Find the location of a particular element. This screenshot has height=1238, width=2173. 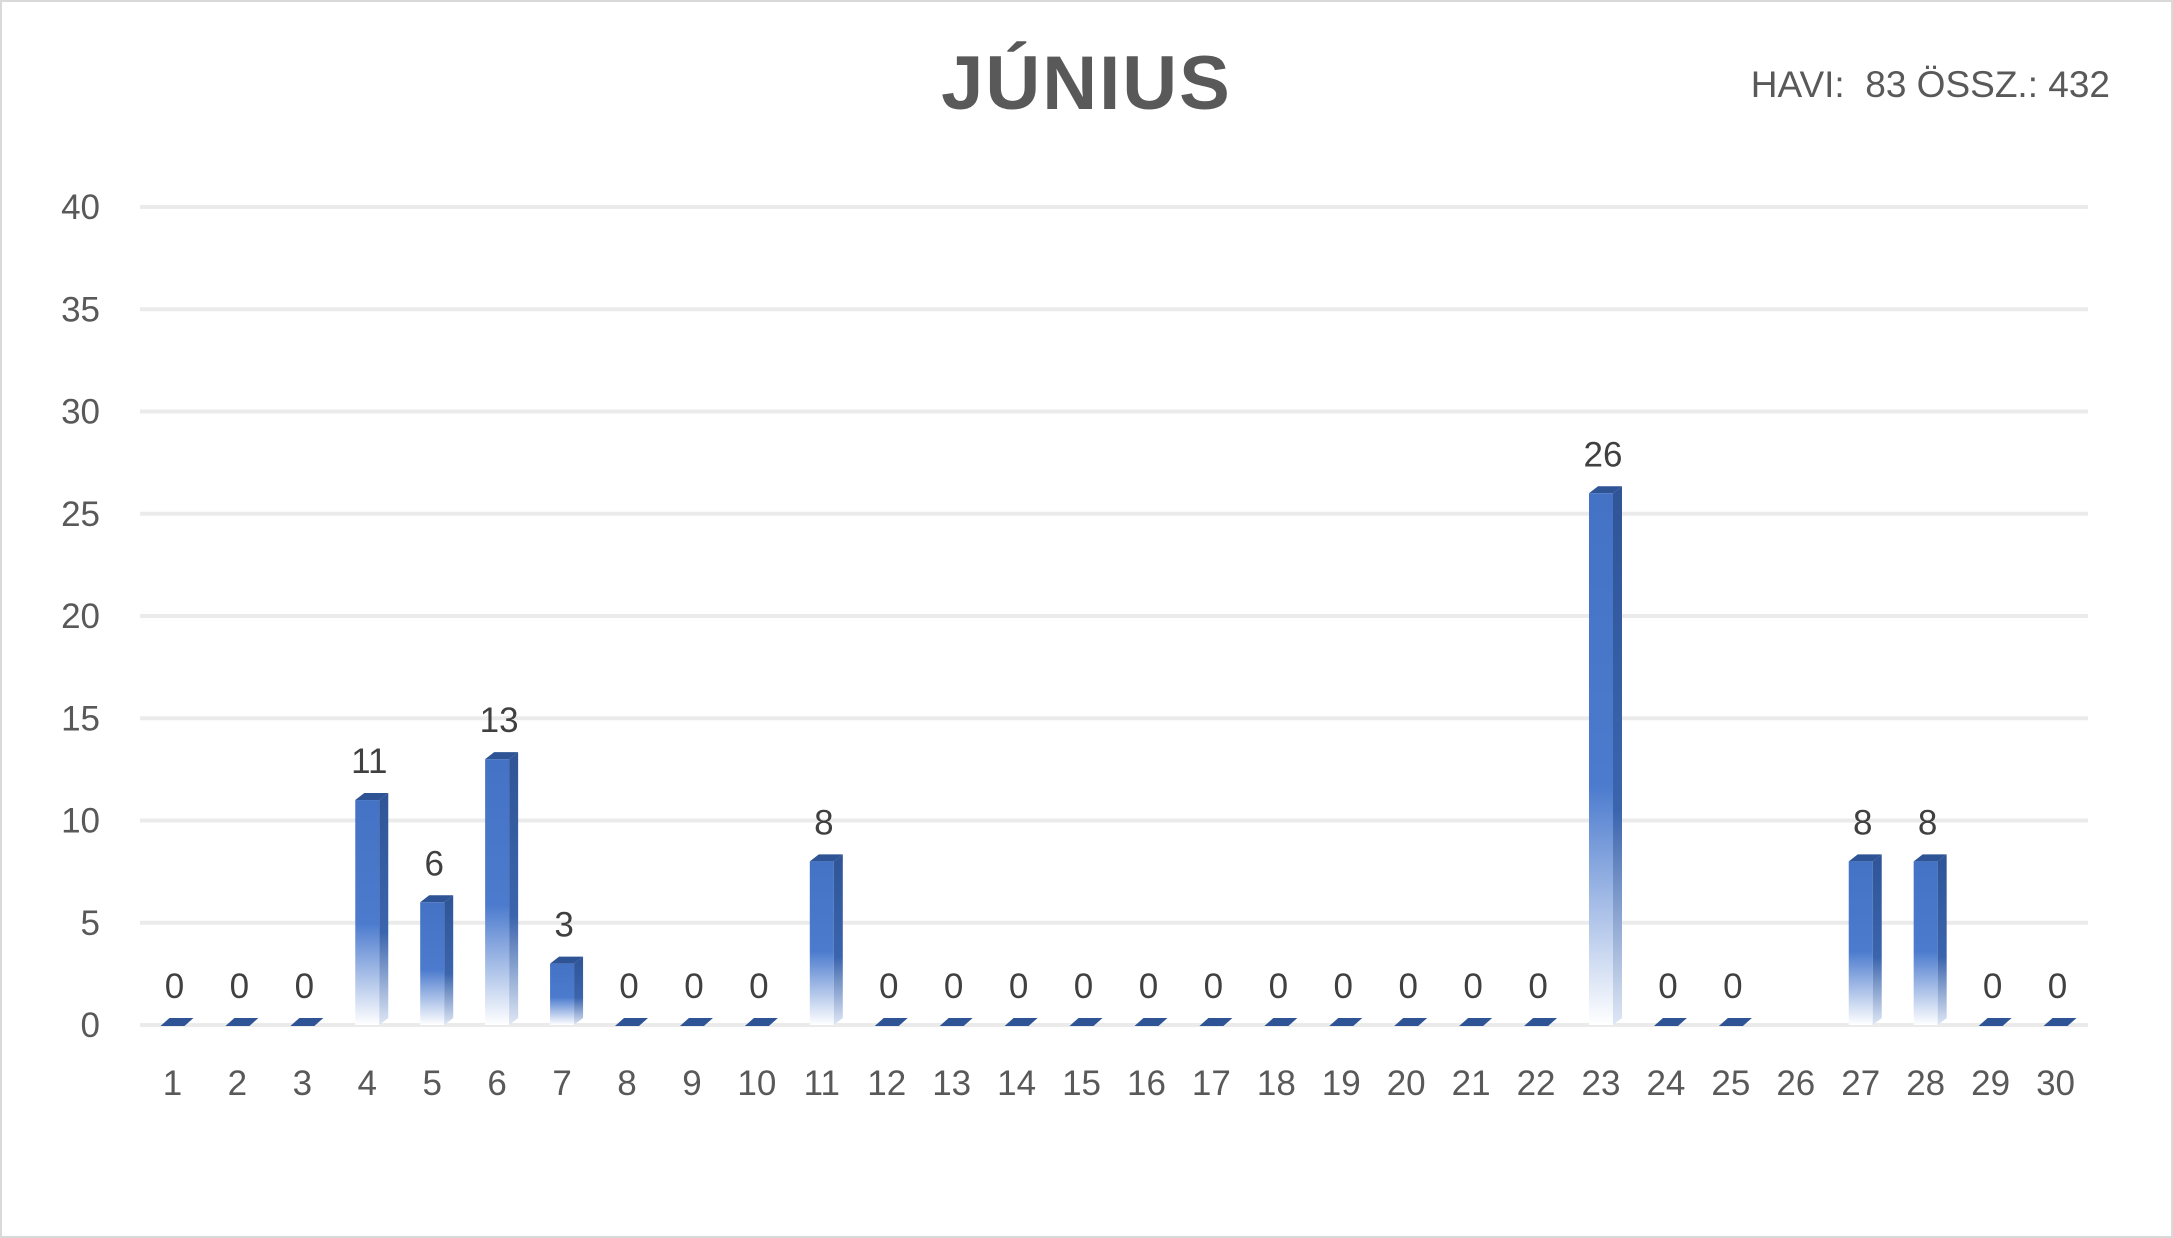

x-tick-label: 5 is located at coordinates (431, 1083).